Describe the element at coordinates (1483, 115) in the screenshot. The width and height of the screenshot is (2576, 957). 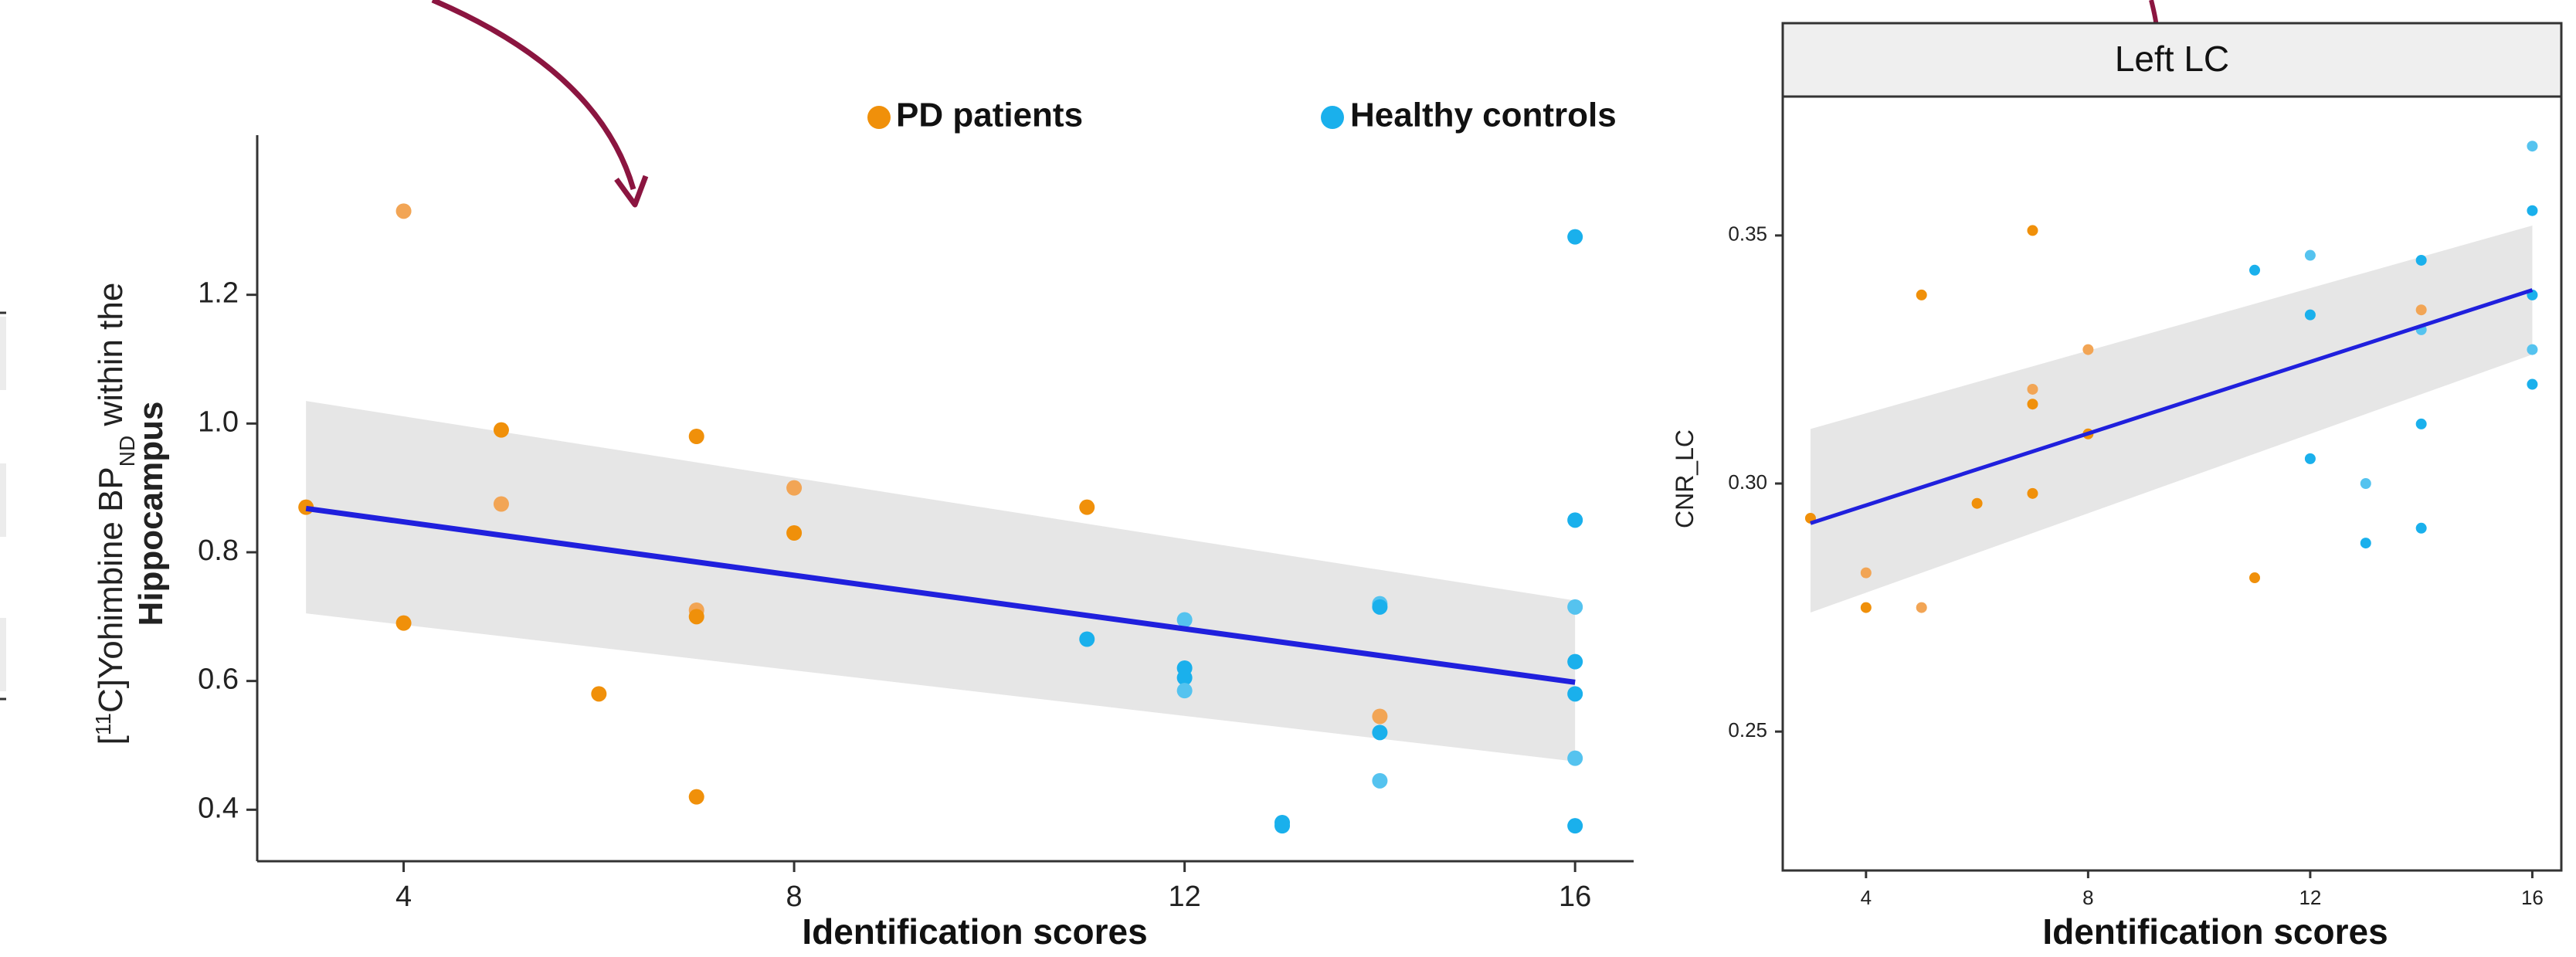
I see `legend-label-hc: Healthy controls` at that location.